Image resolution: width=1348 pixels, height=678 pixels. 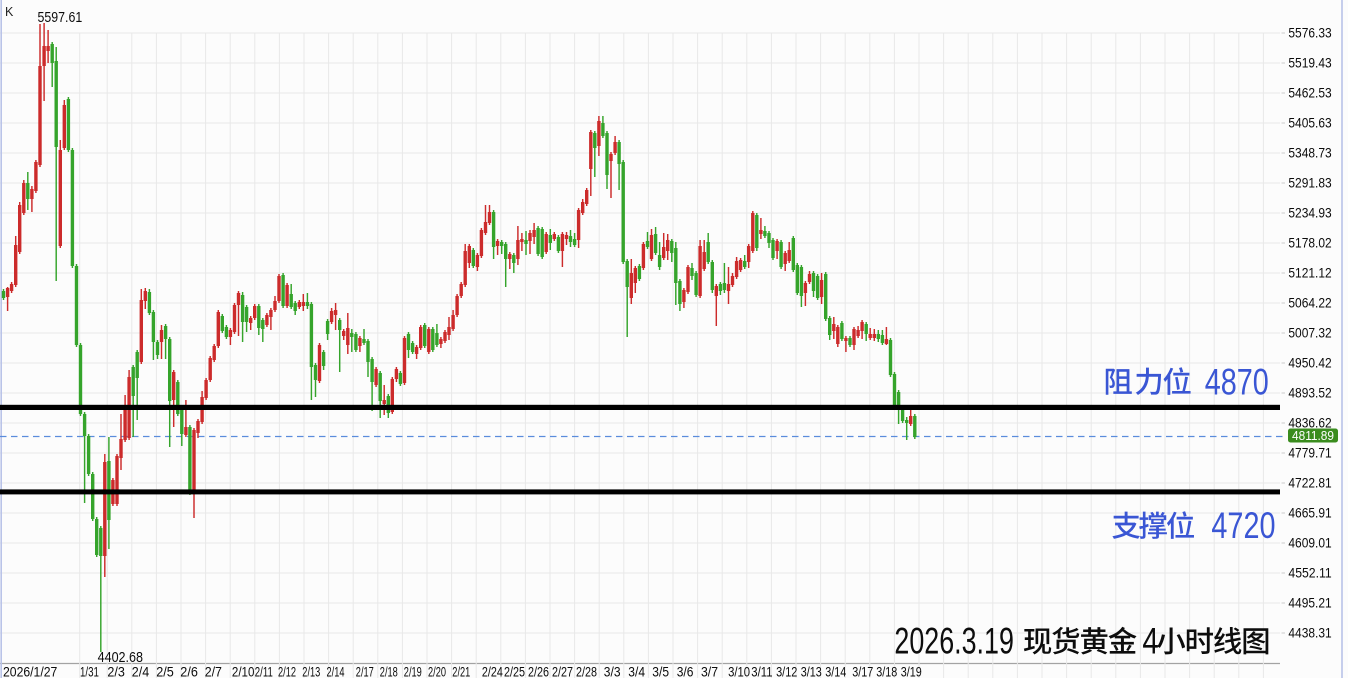 I want to click on svg-text: 4893.52, so click(x=1309, y=393).